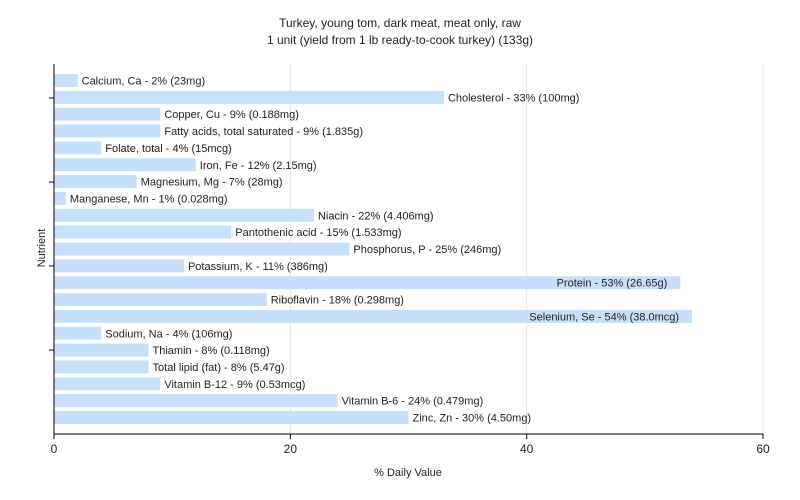  I want to click on bar-label-6: Magnesium, Mg - 7% (28mg), so click(212, 183).